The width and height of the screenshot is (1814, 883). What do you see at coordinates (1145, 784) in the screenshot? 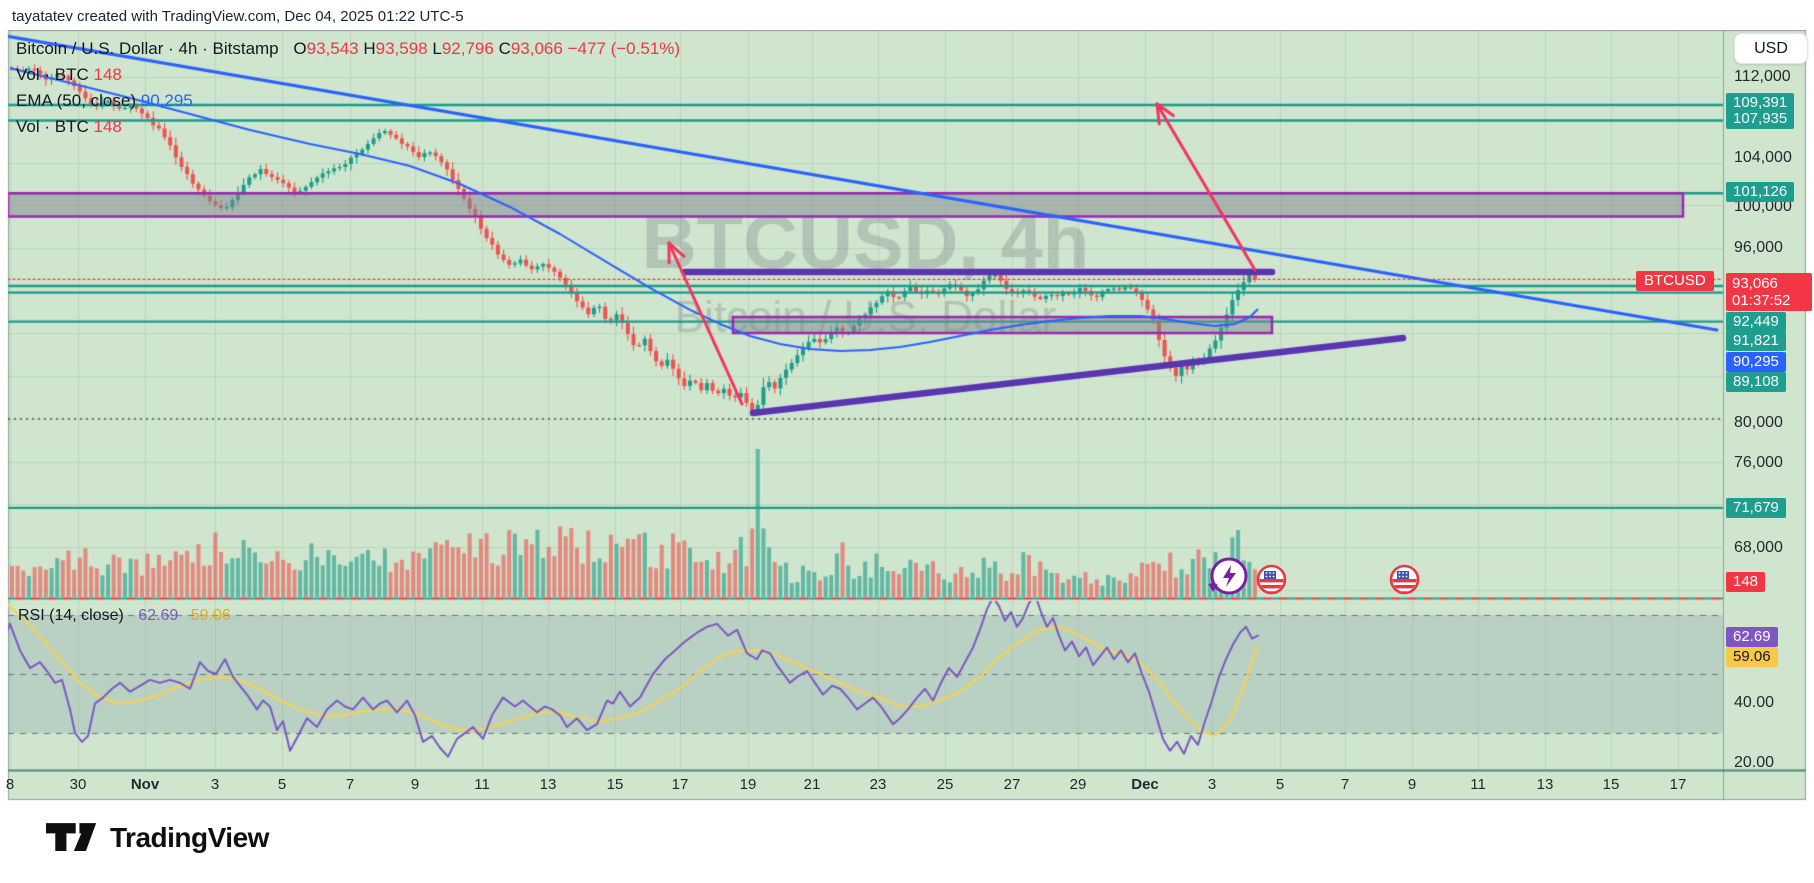
I see `time-tick: Dec` at bounding box center [1145, 784].